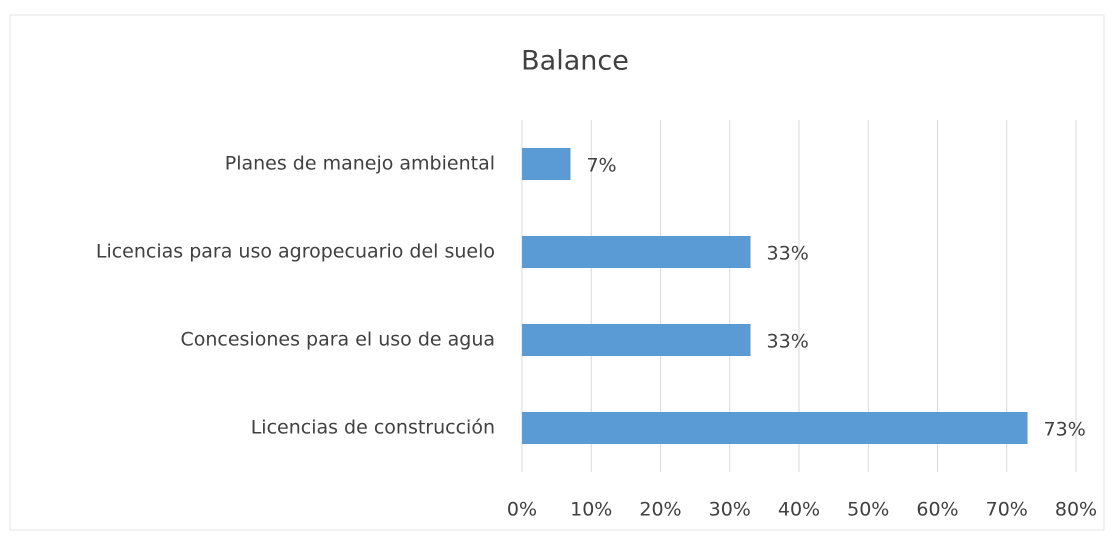 The width and height of the screenshot is (1114, 538). Describe the element at coordinates (575, 61) in the screenshot. I see `chart-title: Balance` at that location.